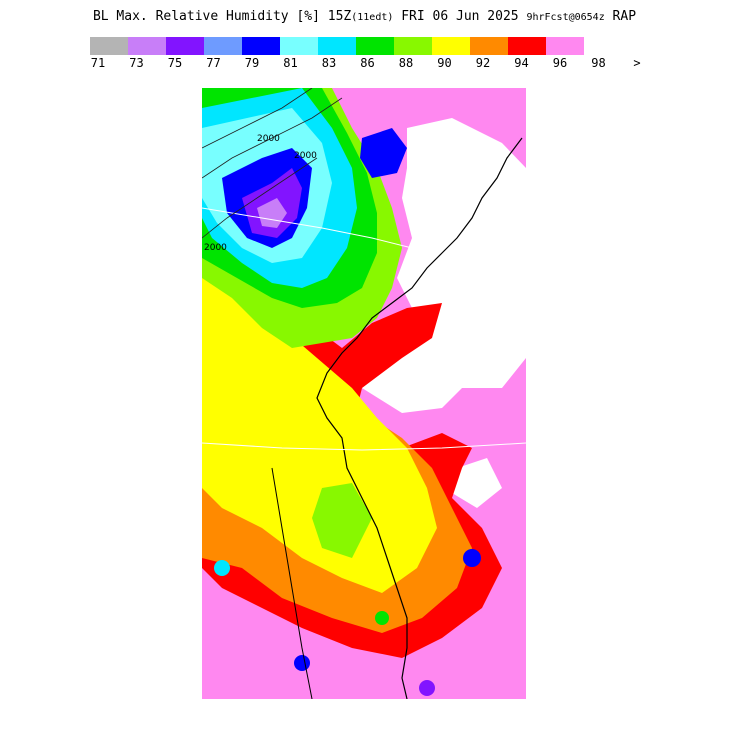 The width and height of the screenshot is (729, 729). Describe the element at coordinates (175, 63) in the screenshot. I see `legend-tick-label: 75` at that location.